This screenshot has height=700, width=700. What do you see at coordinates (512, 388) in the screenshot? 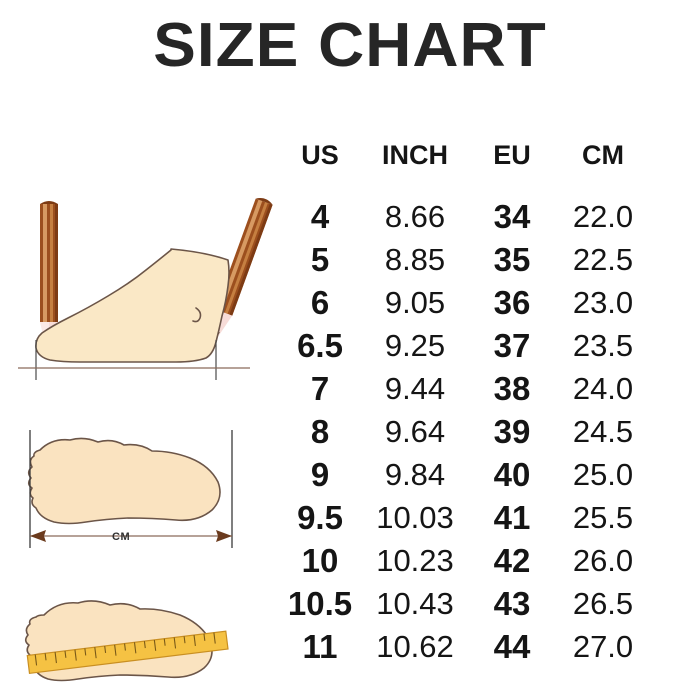
I see `cell-eu: 38` at bounding box center [512, 388].